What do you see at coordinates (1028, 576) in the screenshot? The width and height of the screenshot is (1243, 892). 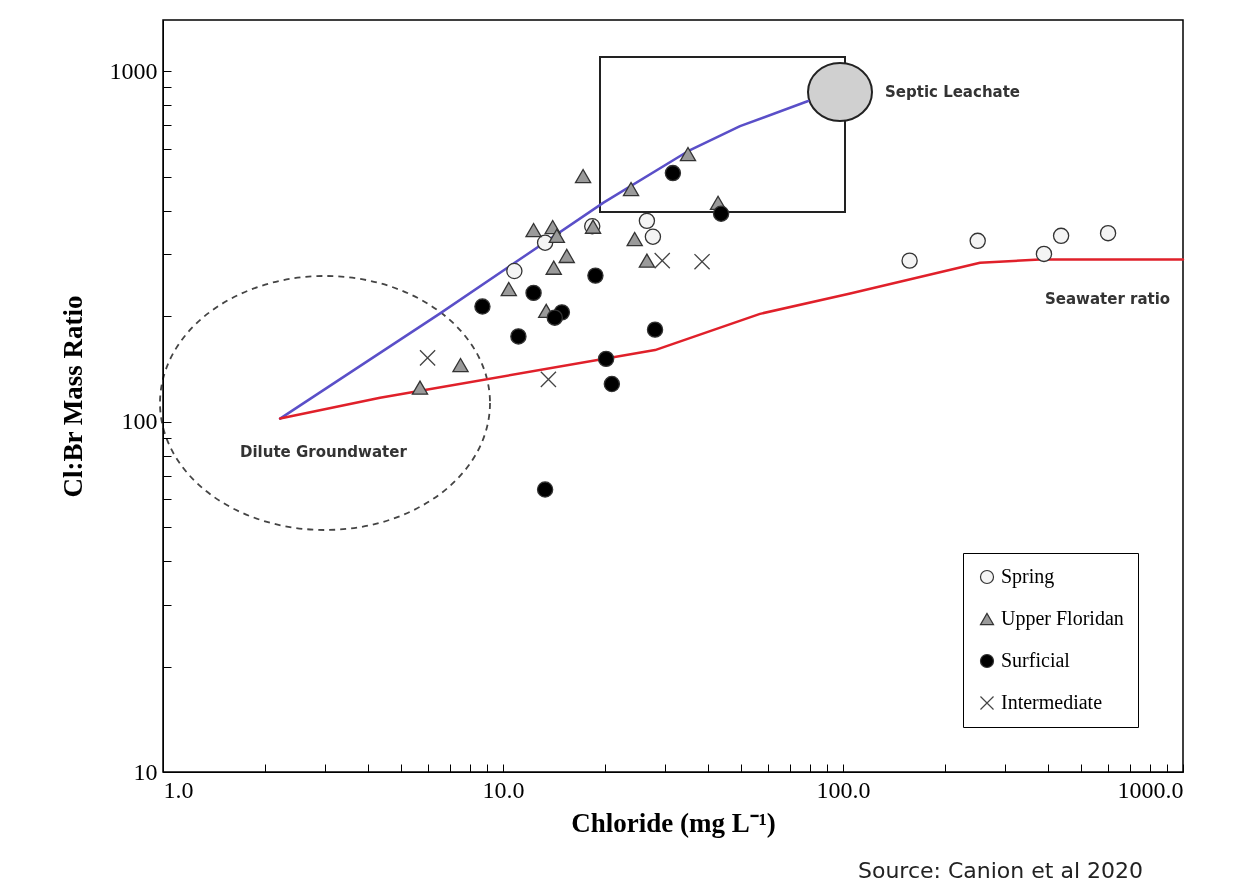 I see `legend-label: Spring` at bounding box center [1028, 576].